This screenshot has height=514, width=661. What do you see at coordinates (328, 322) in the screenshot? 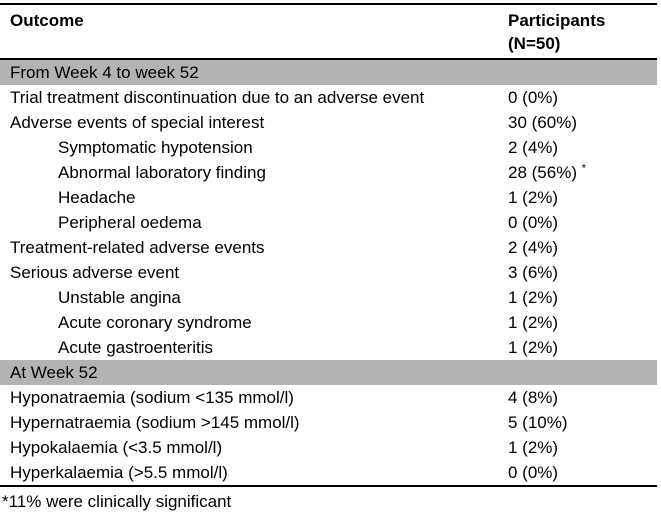
I see `table-row: Acute coronary syndrome 1 (2%)` at bounding box center [328, 322].